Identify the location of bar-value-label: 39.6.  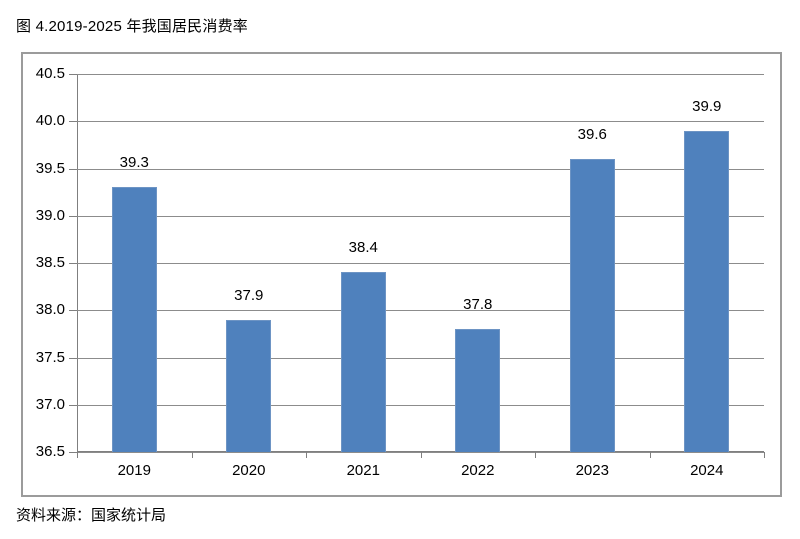
(592, 135).